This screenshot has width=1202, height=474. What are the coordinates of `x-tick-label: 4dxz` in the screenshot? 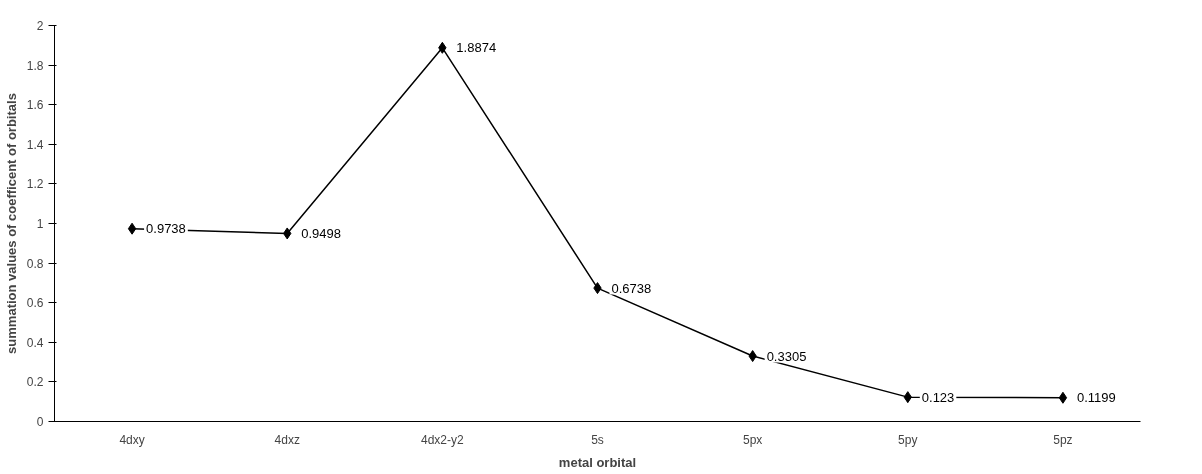 It's located at (287, 439).